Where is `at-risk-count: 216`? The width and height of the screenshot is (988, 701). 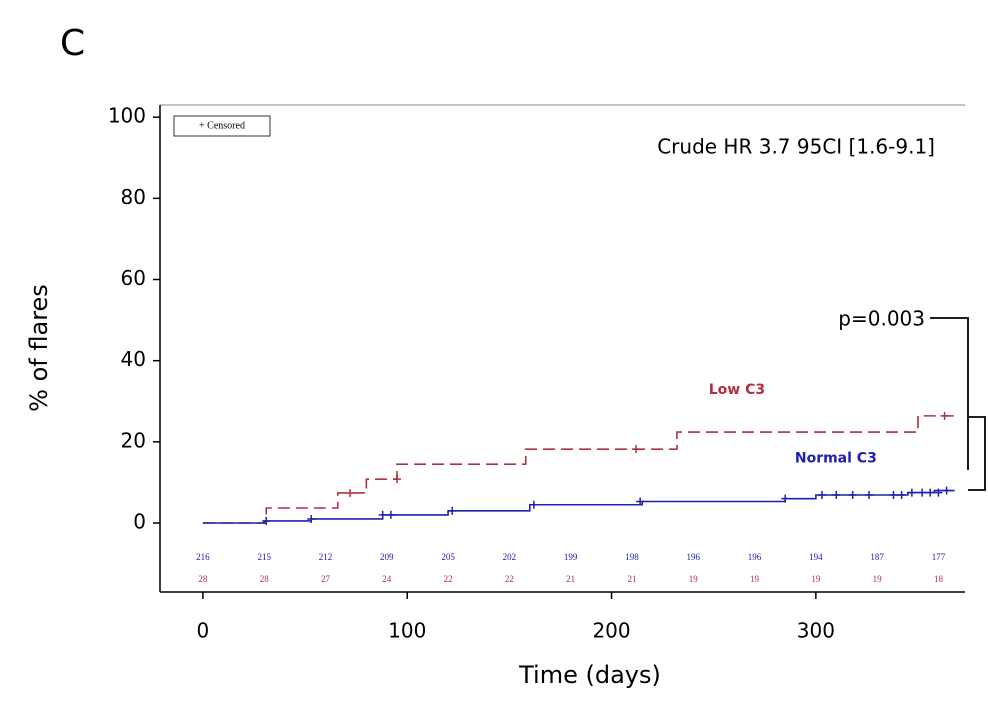 at-risk-count: 216 is located at coordinates (203, 557).